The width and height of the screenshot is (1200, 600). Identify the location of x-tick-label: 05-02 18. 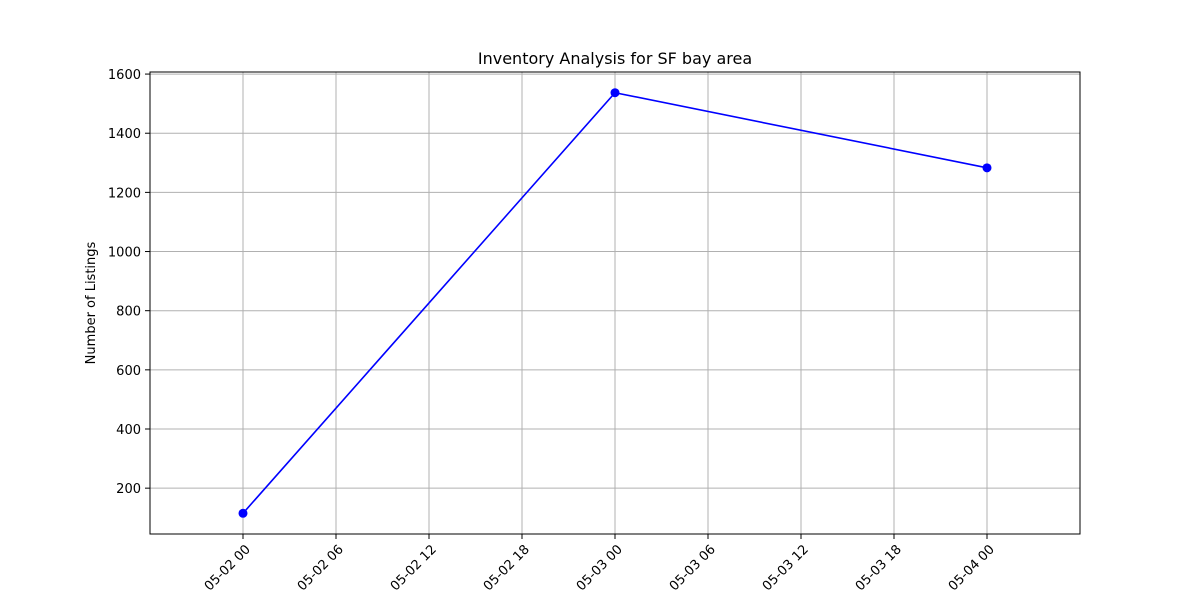
(507, 568).